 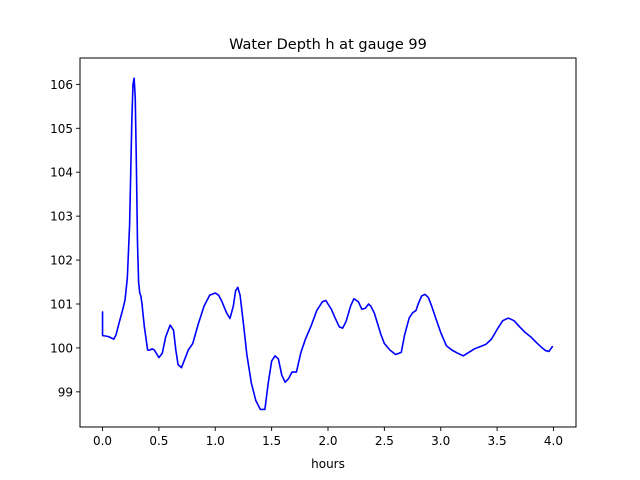 I want to click on x-axis-ticks: 0.0 0.5 1.0 1.5 2.0 2.5 3.0 3.5 4.0, so click(x=328, y=437).